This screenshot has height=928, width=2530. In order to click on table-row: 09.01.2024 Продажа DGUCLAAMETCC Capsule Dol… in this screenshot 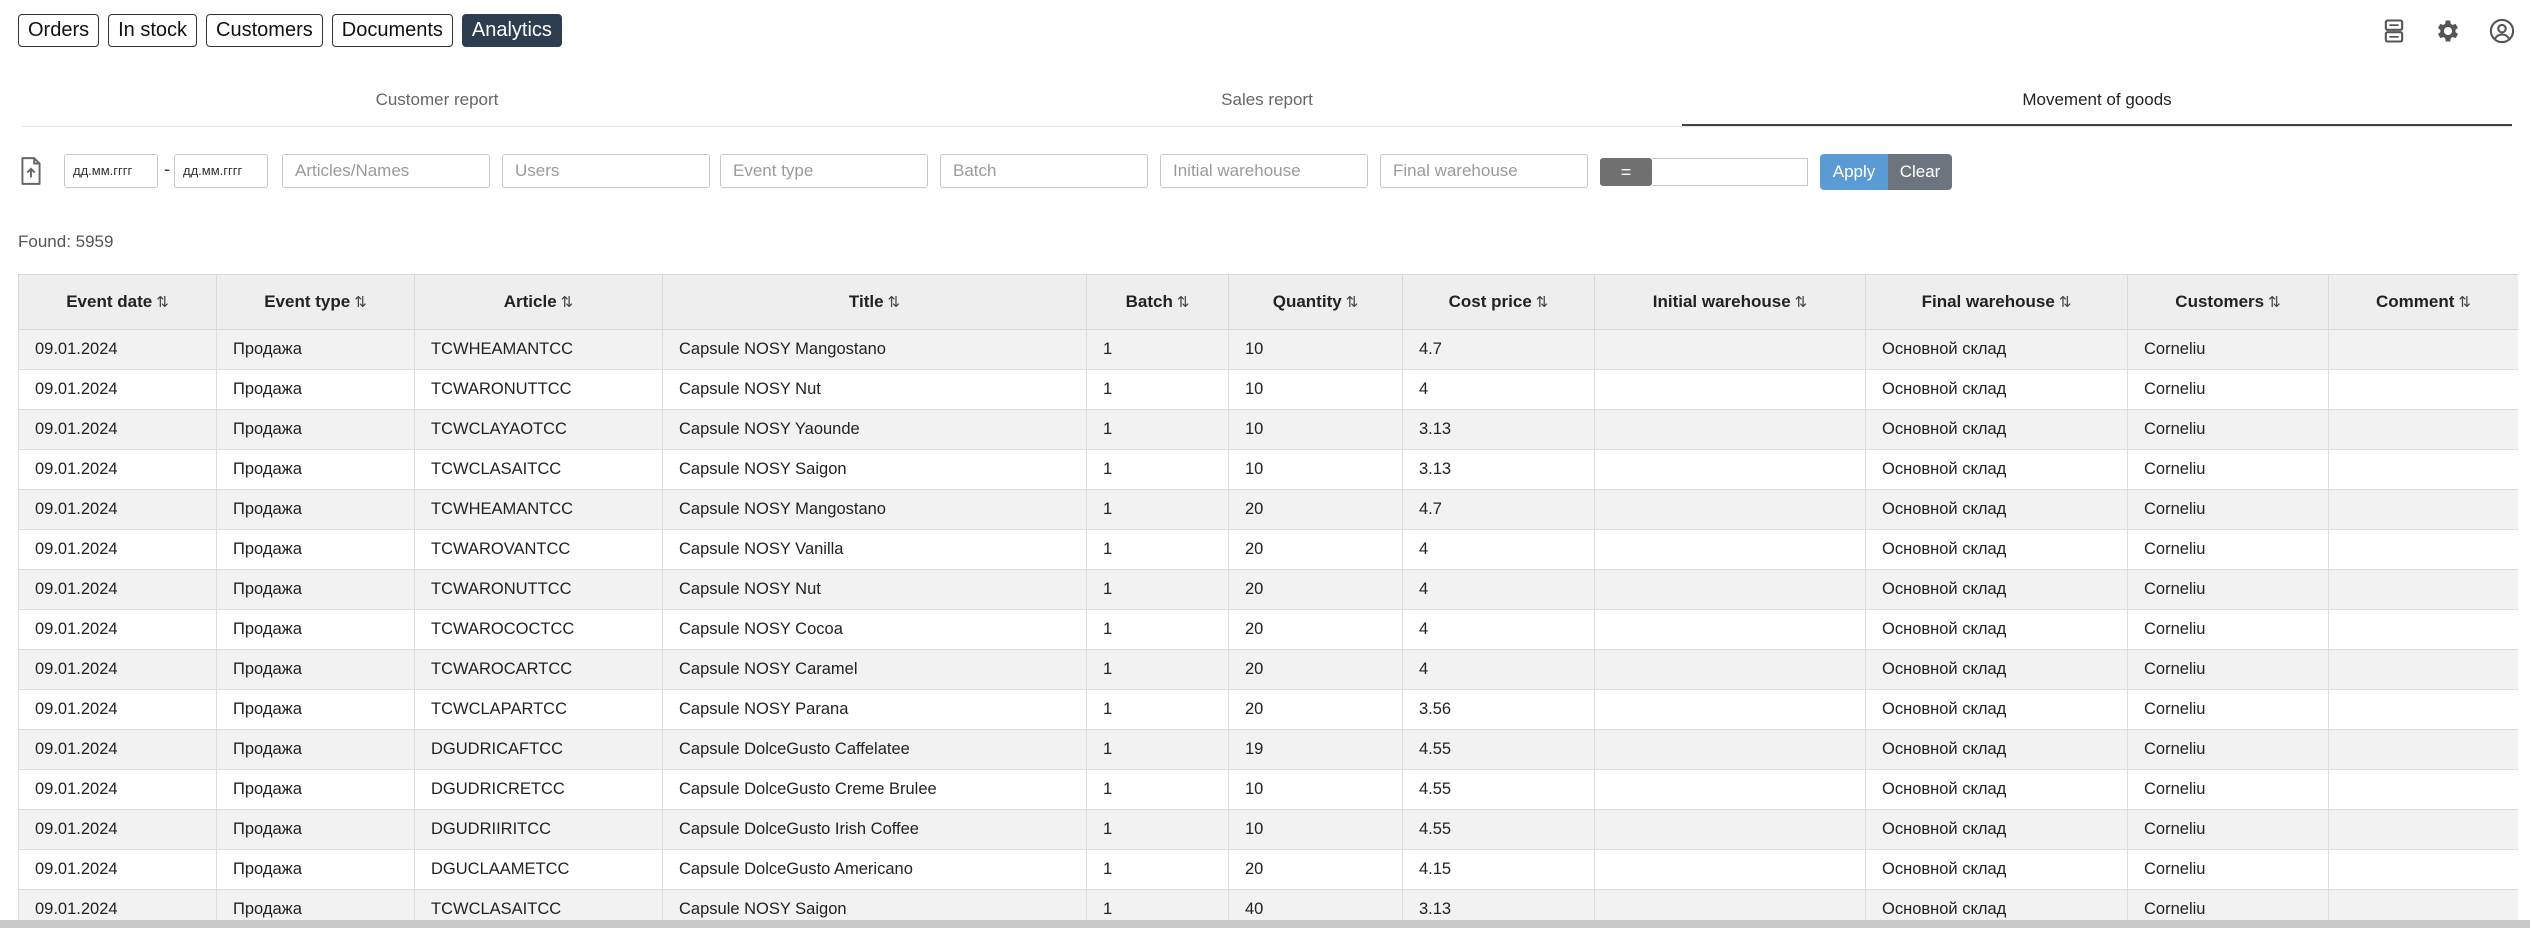, I will do `click(1268, 869)`.